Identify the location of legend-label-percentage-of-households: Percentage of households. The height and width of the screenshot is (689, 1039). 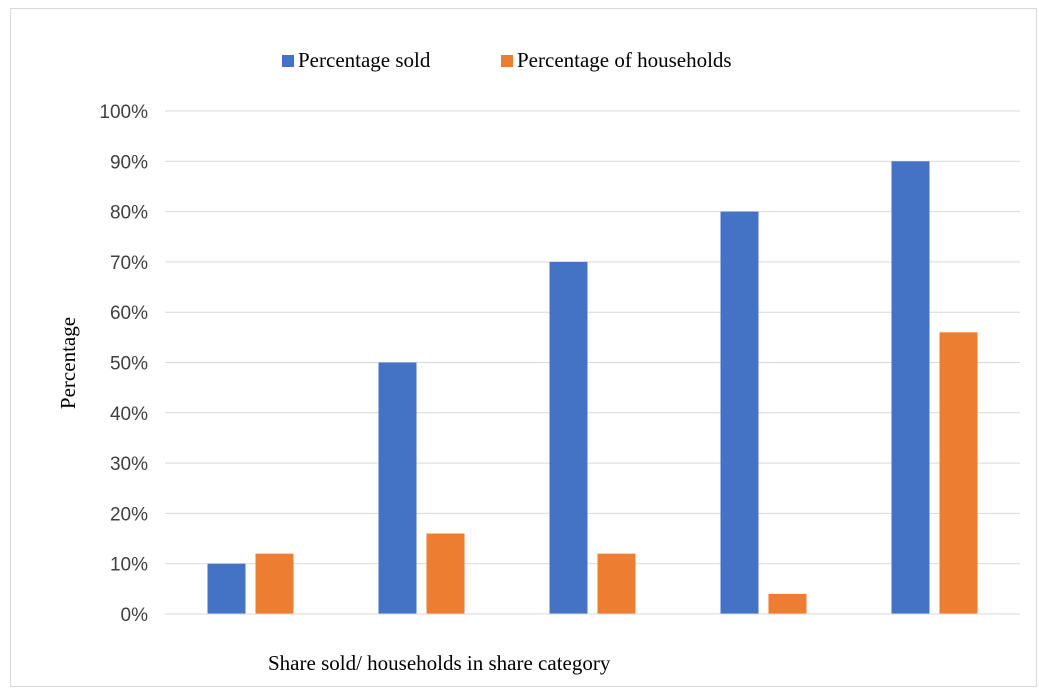
(624, 60).